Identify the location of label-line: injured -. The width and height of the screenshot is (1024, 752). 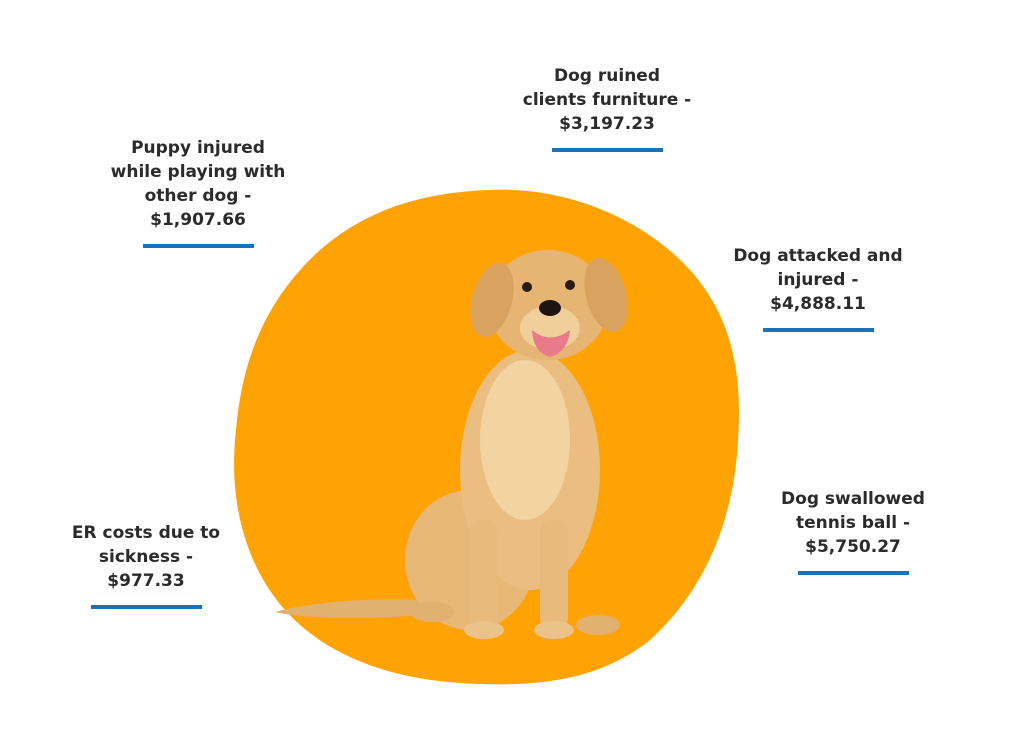
(818, 280).